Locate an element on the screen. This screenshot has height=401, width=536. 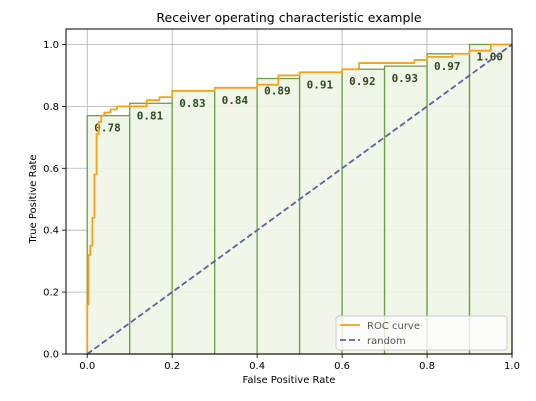
bar-label: 0.89 is located at coordinates (277, 91).